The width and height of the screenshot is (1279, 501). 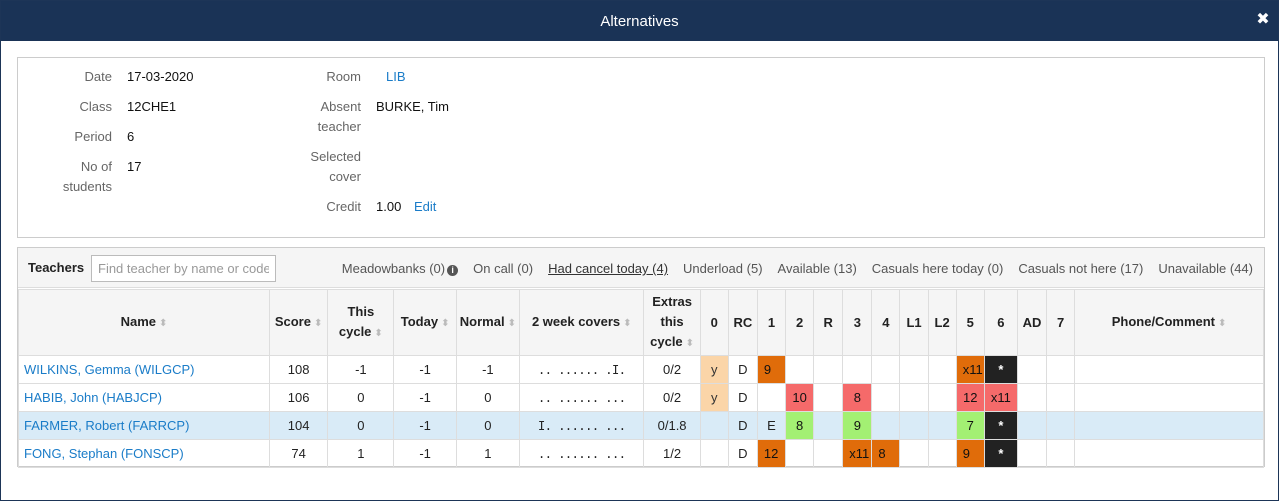 What do you see at coordinates (914, 322) in the screenshot?
I see `col-l1: L1` at bounding box center [914, 322].